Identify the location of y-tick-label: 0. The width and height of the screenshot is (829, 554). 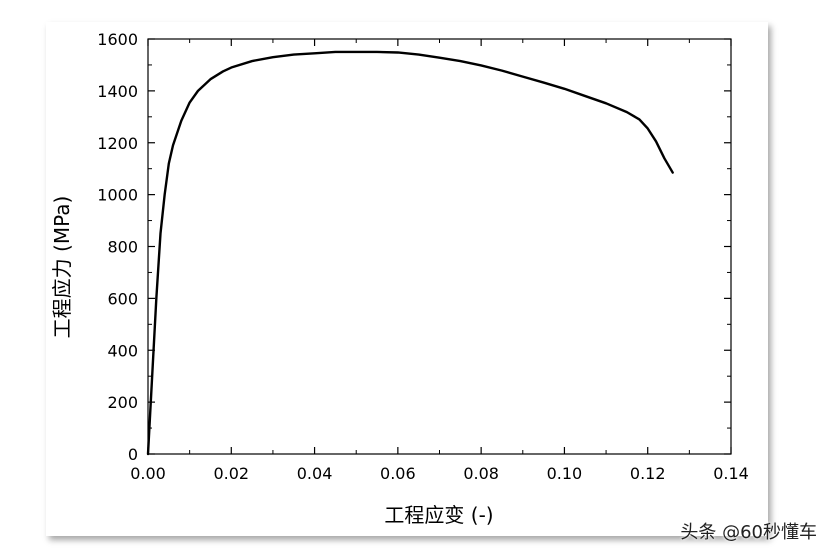
(133, 454).